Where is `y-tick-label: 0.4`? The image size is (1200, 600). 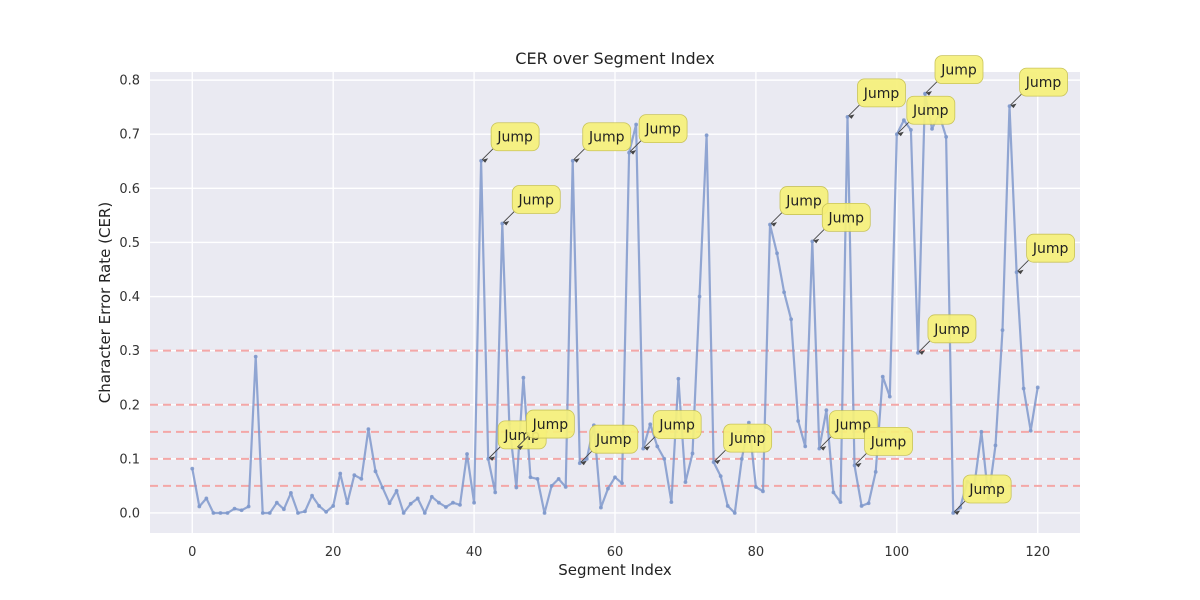 y-tick-label: 0.4 is located at coordinates (129, 297).